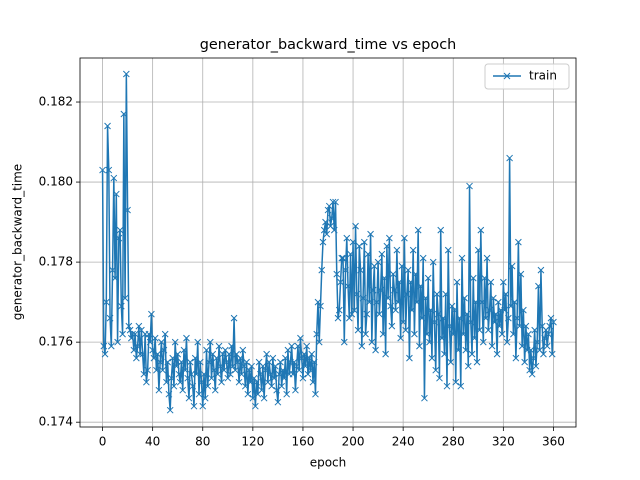  I want to click on y-tick-label: 0.180, so click(56, 182).